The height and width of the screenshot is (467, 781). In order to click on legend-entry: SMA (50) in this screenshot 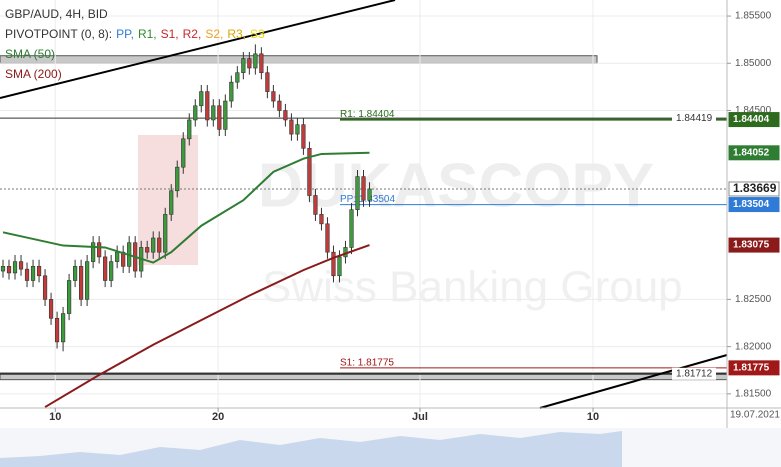, I will do `click(30, 54)`.